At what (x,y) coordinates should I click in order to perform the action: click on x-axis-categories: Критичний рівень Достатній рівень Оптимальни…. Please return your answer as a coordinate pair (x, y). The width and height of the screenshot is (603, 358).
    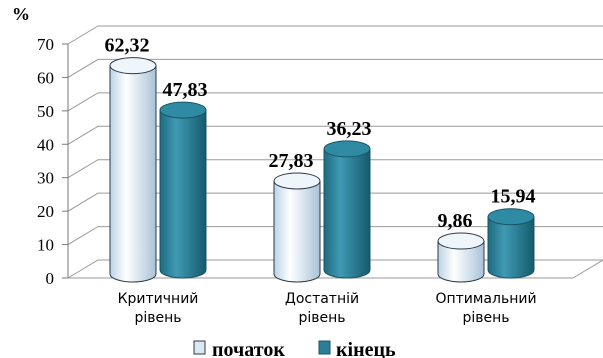
    Looking at the image, I should click on (327, 308).